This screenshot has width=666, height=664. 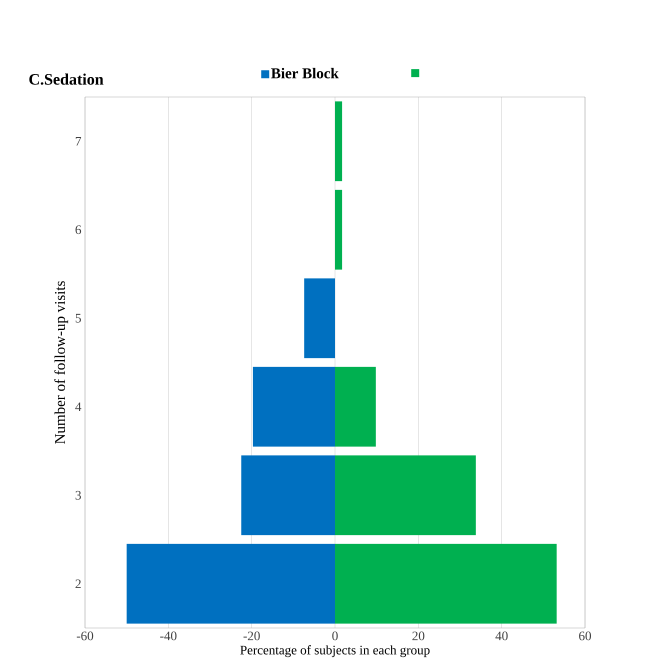 What do you see at coordinates (78, 407) in the screenshot?
I see `y-tick-label: 4` at bounding box center [78, 407].